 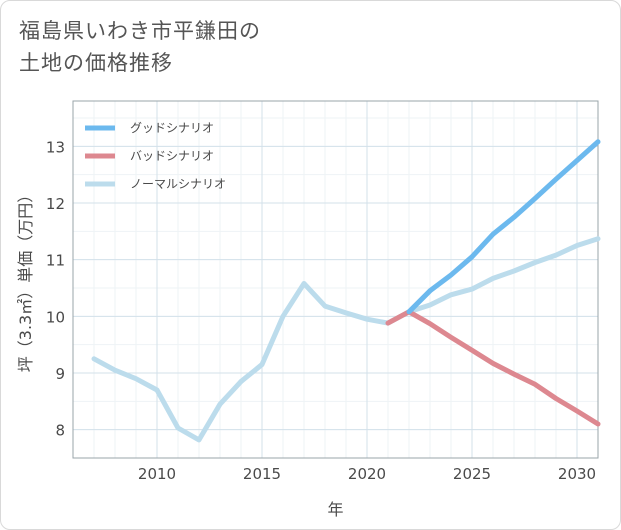 What do you see at coordinates (140, 31) in the screenshot?
I see `chart-title-line-1: 福島県いわき市平鎌田の` at bounding box center [140, 31].